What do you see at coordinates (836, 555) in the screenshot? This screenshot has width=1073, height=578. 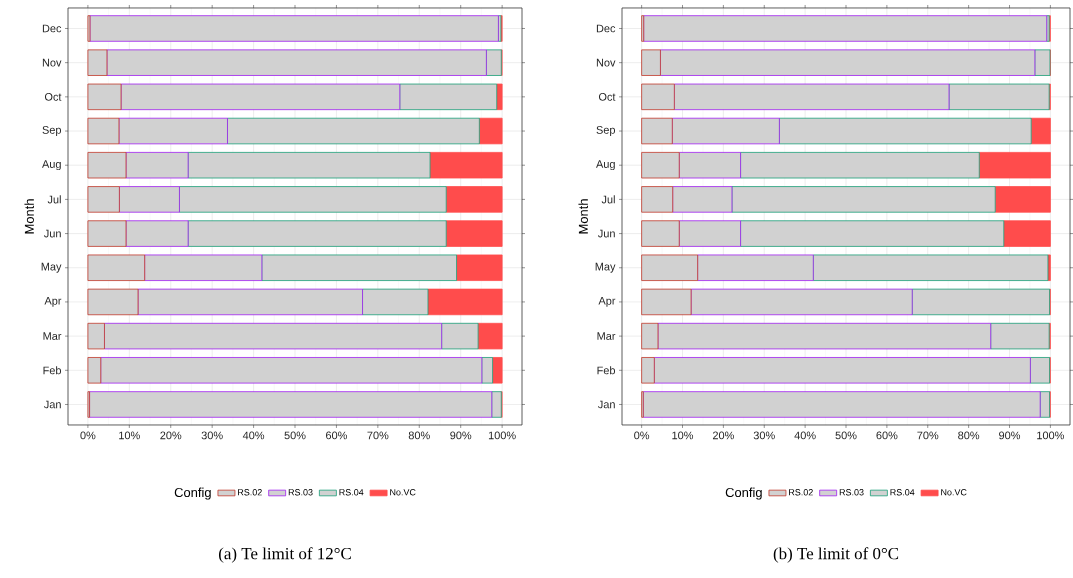 I see `text: (b) Te limit of 0°C` at bounding box center [836, 555].